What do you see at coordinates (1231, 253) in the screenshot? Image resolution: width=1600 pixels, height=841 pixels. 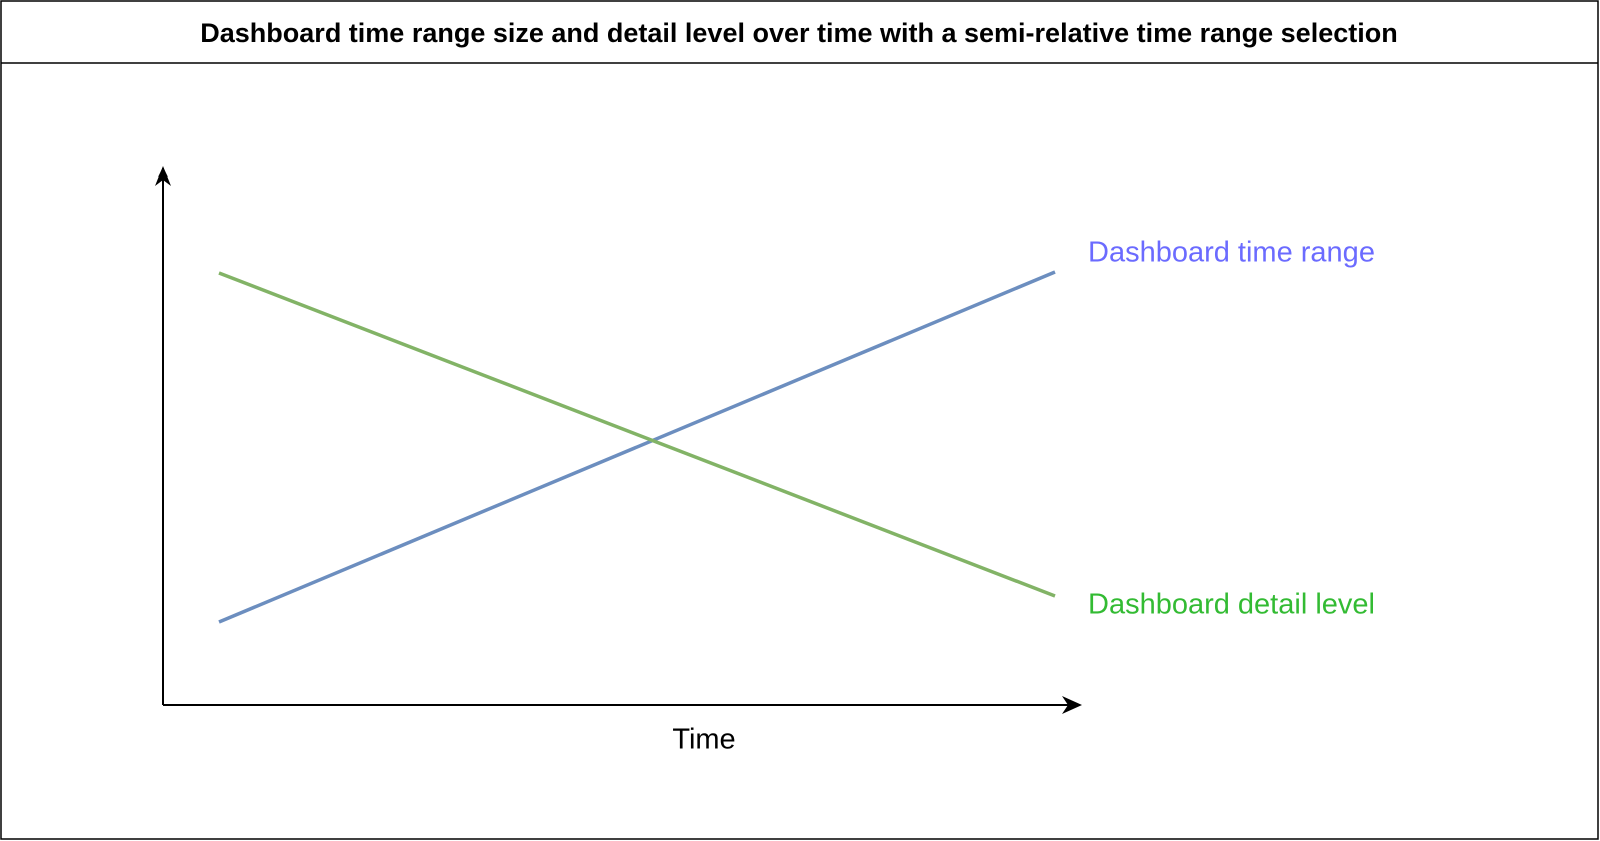 I see `line-label: Dashboard time range` at bounding box center [1231, 253].